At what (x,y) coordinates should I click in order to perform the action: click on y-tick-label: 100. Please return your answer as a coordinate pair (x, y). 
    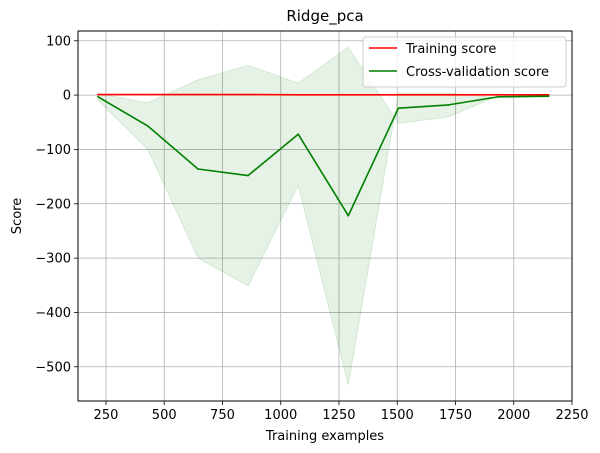
    Looking at the image, I should click on (58, 41).